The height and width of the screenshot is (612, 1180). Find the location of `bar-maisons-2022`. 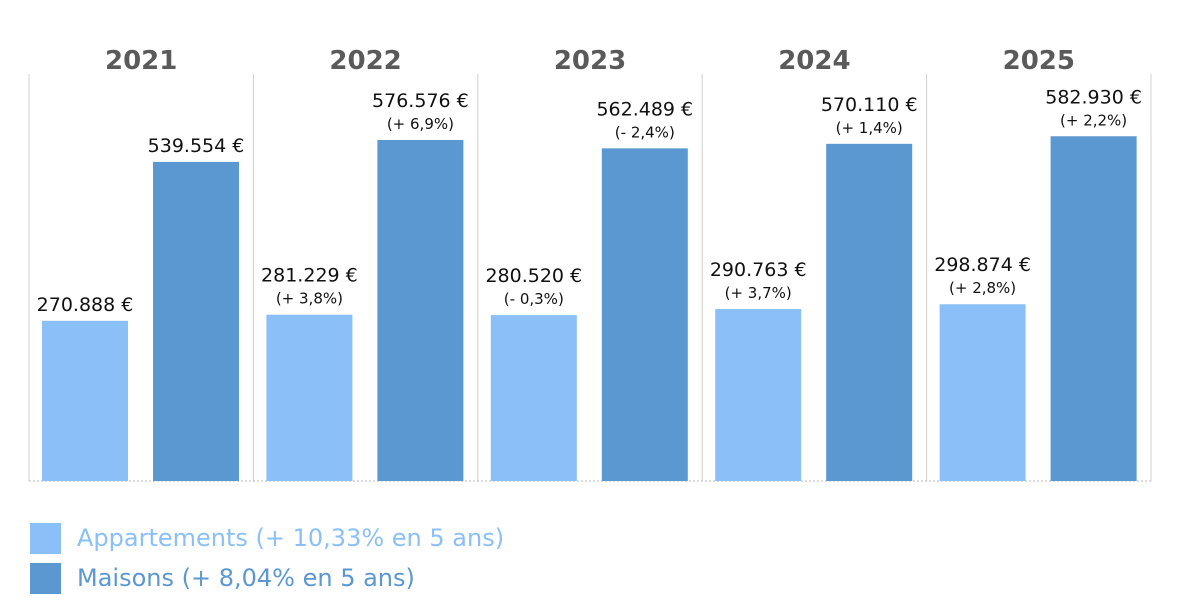

bar-maisons-2022 is located at coordinates (420, 310).